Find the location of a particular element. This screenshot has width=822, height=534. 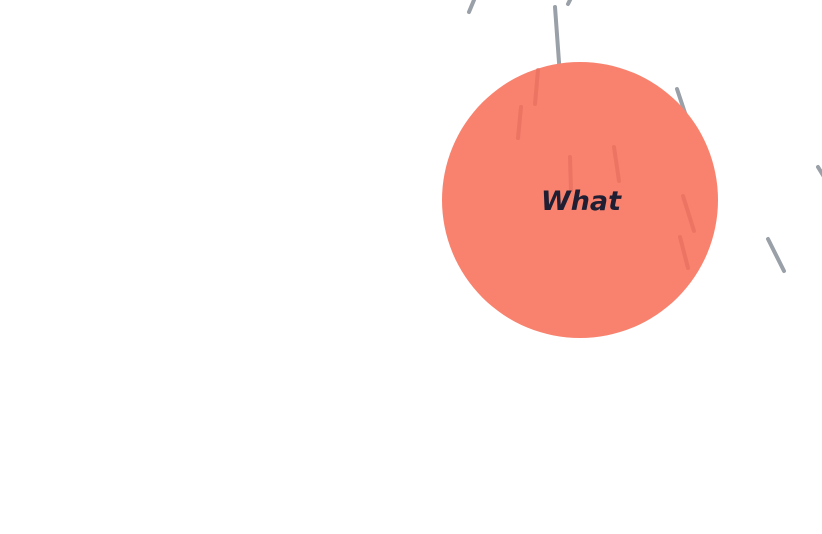

rain-streaks-foreground is located at coordinates (606, 169).